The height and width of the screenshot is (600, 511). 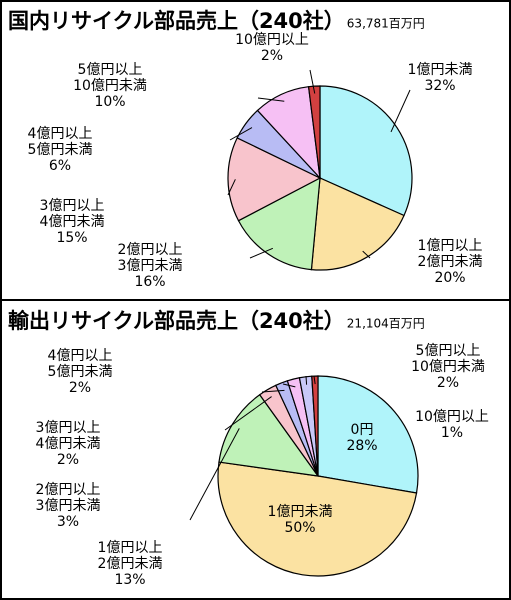 What do you see at coordinates (299, 528) in the screenshot?
I see `value-label: 50%` at bounding box center [299, 528].